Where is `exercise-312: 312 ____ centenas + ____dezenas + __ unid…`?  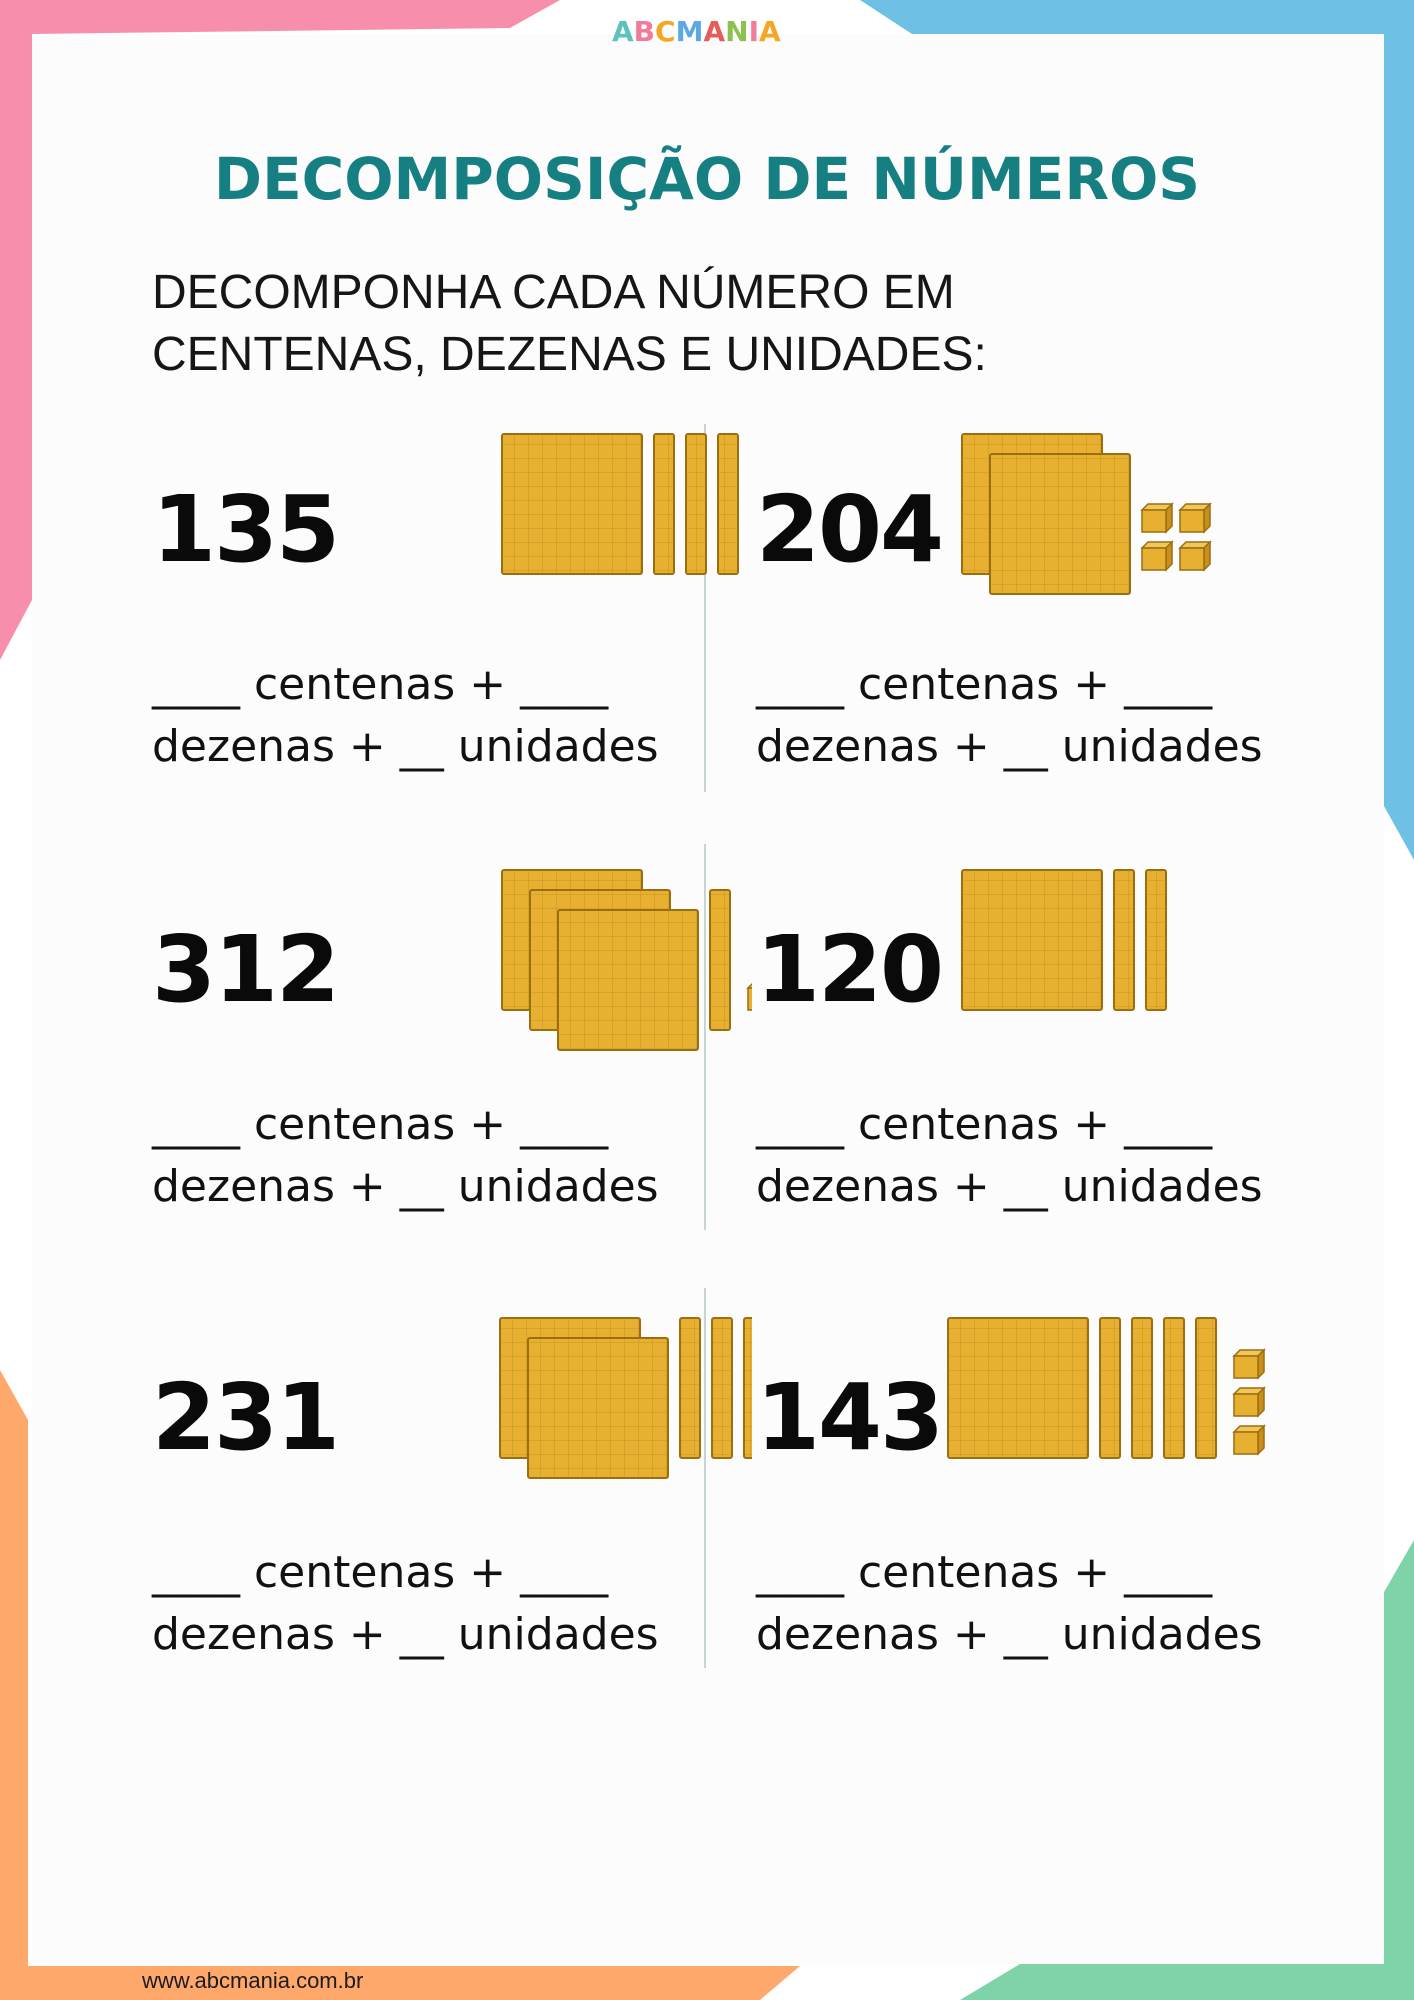 exercise-312: 312 ____ centenas + ____dezenas + __ unid… is located at coordinates (452, 1062).